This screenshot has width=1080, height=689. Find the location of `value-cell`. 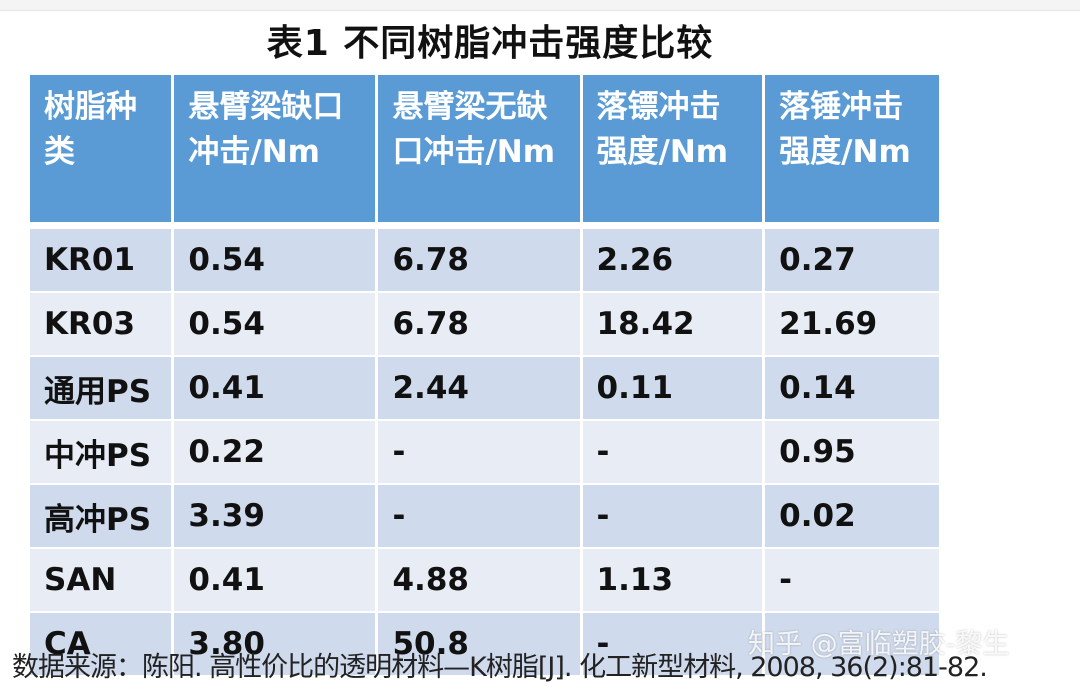

value-cell is located at coordinates (852, 645).